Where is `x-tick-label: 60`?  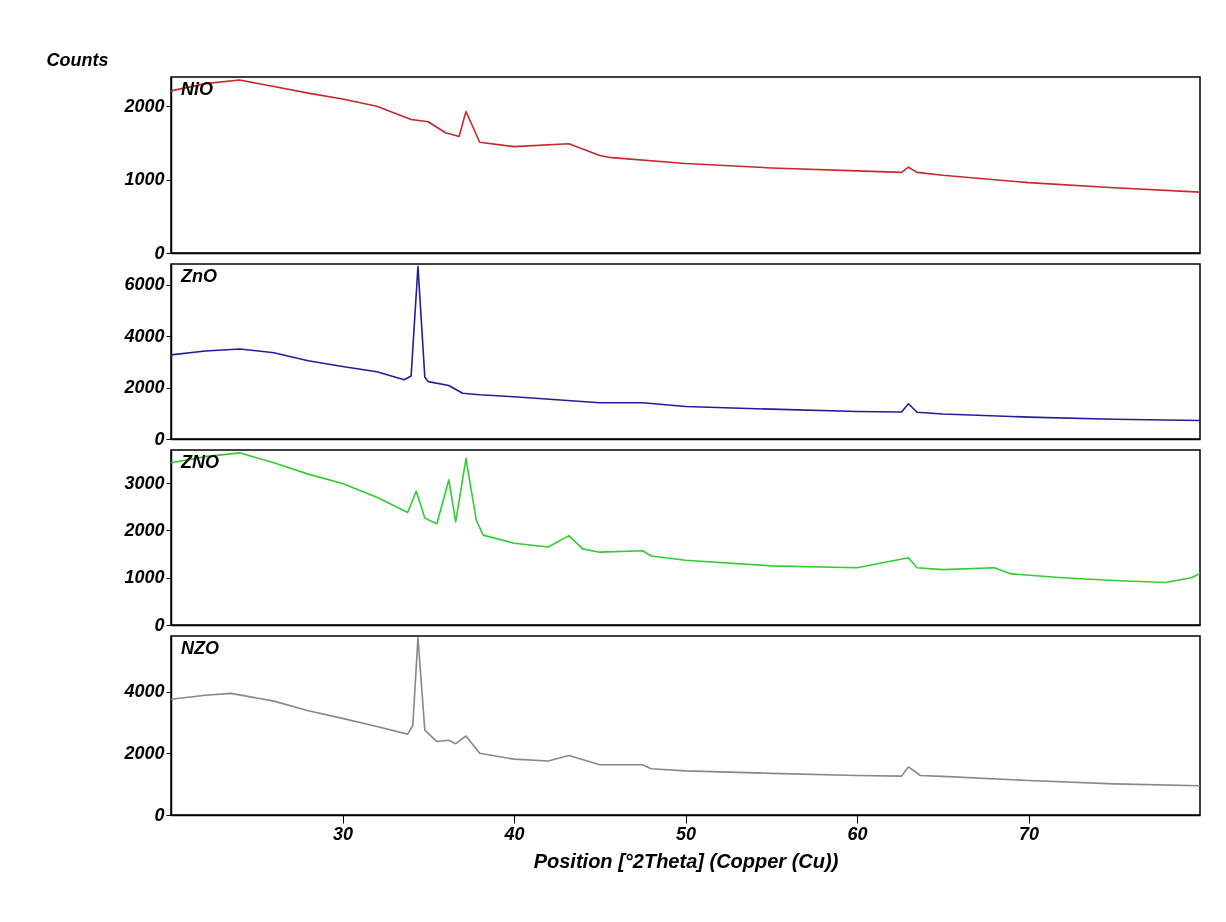
x-tick-label: 60 is located at coordinates (857, 833).